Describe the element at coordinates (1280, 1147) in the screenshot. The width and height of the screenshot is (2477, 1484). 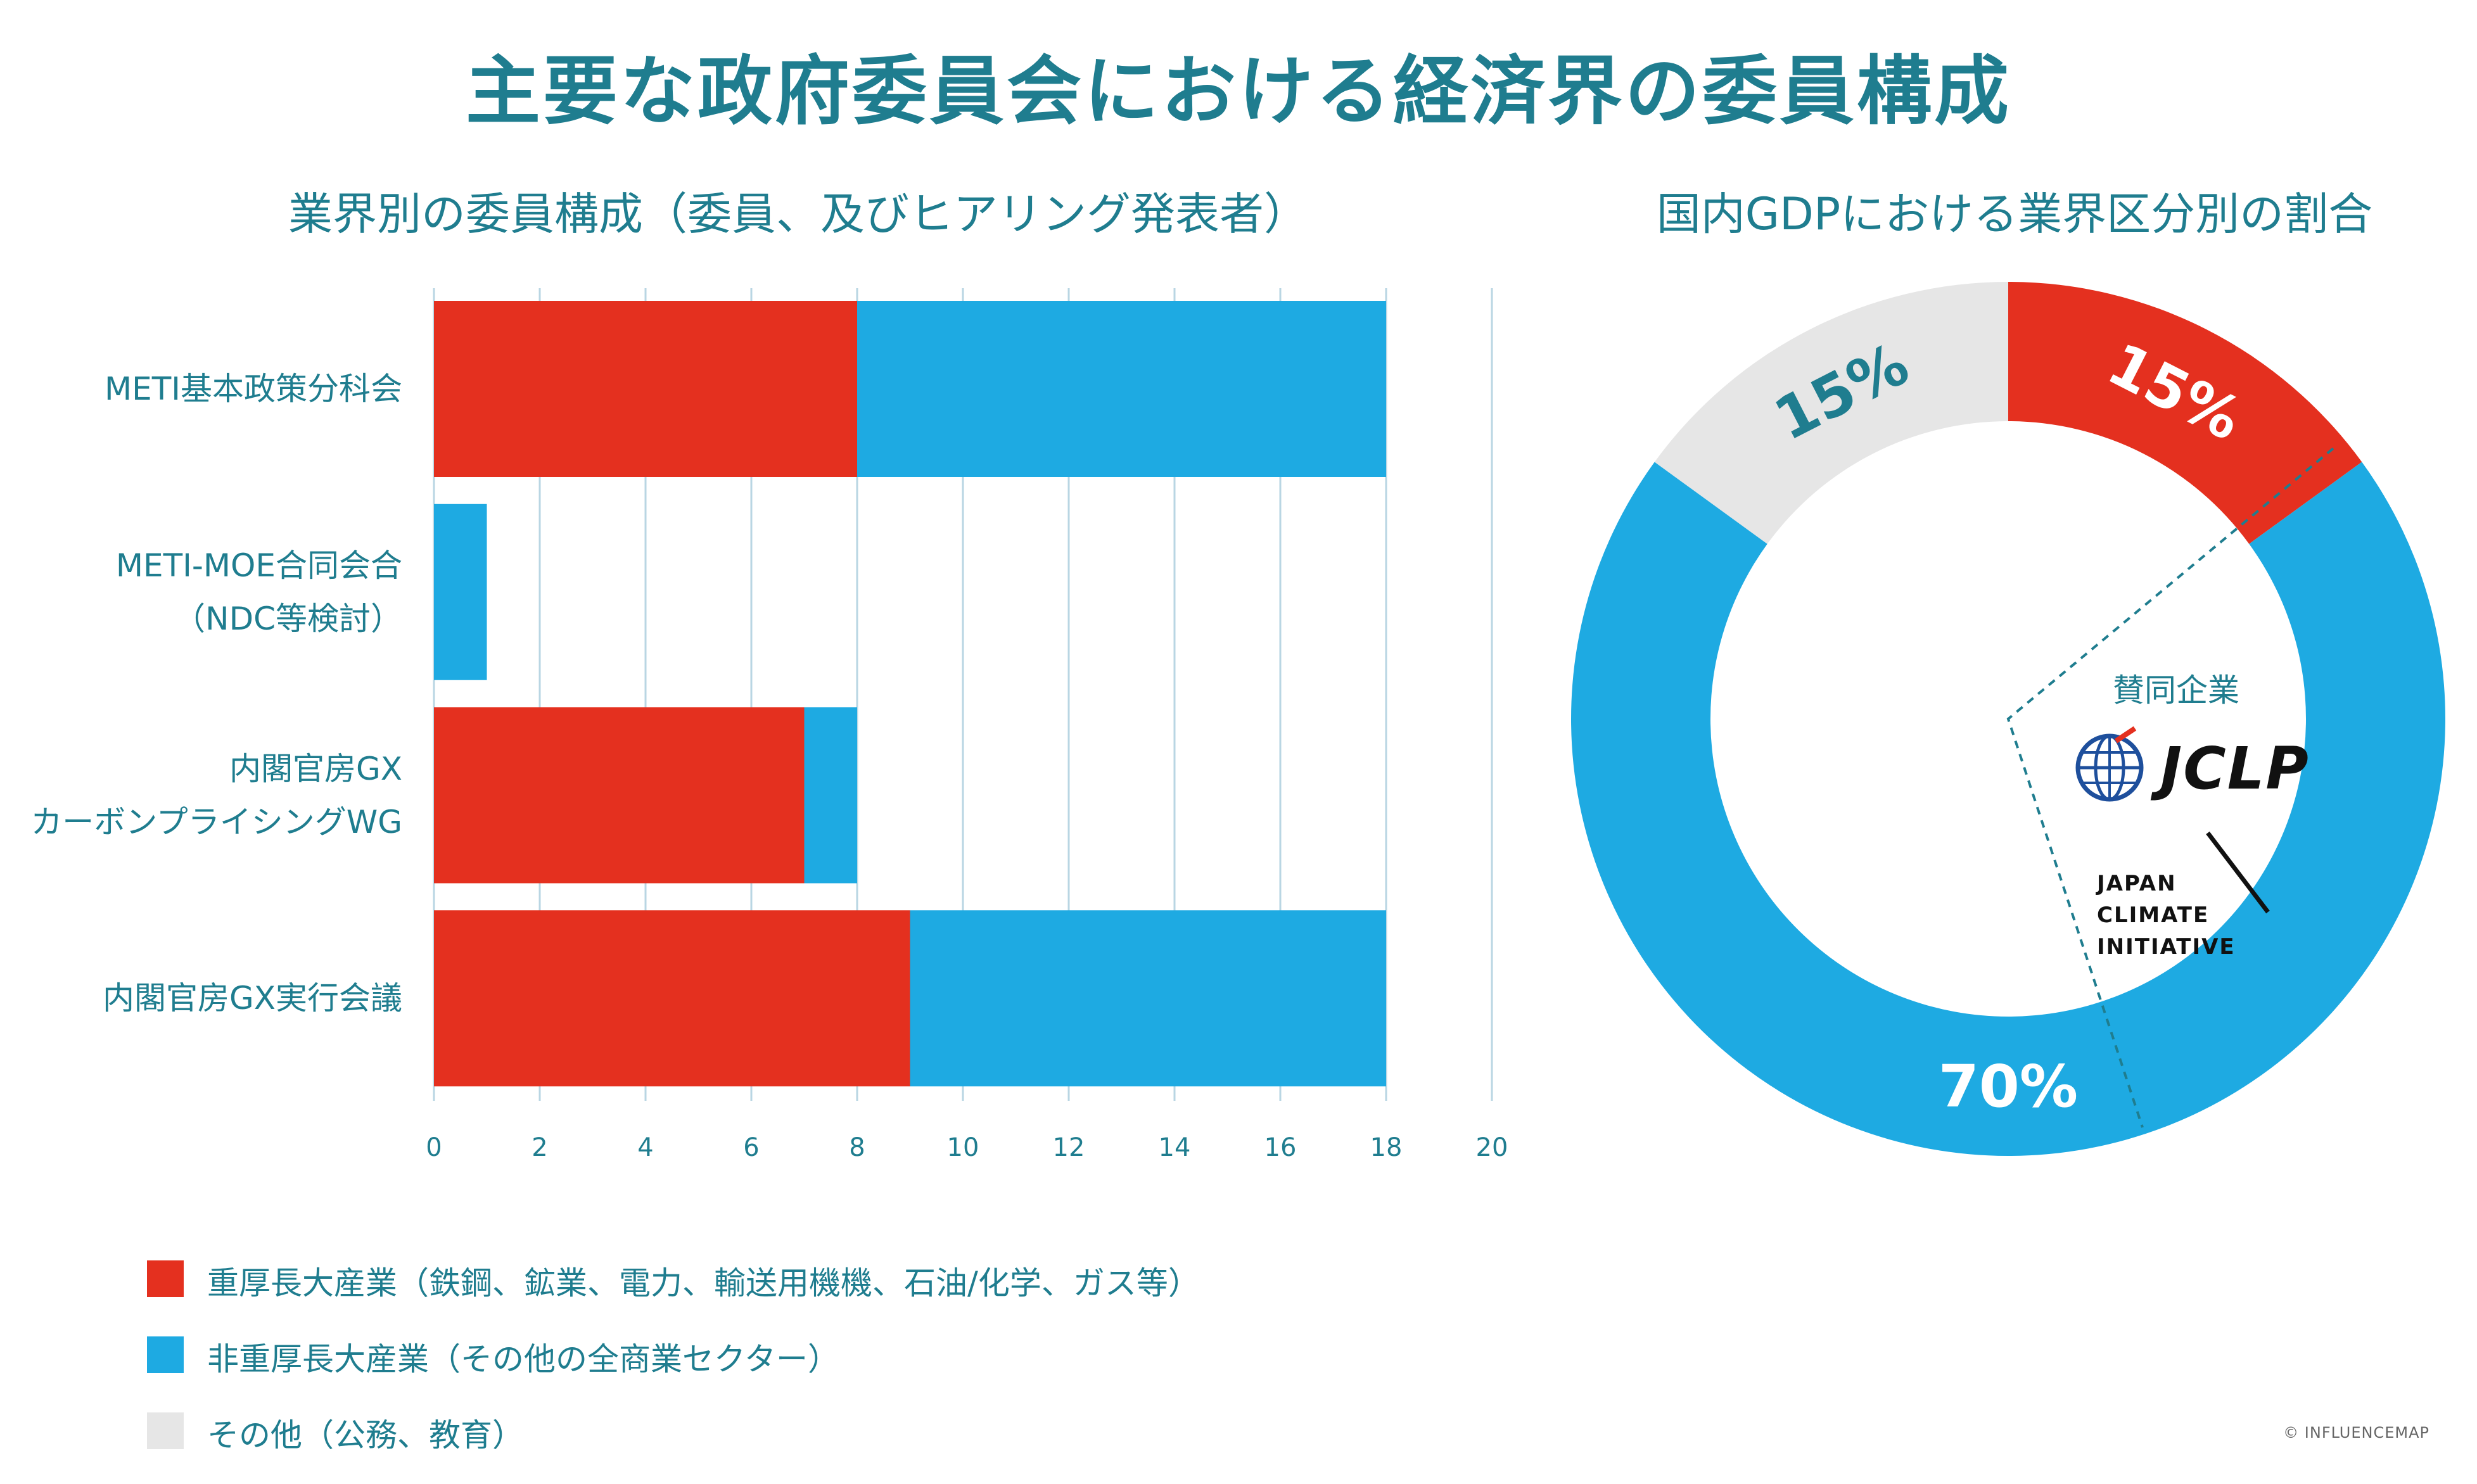
I see `x-tick-label-16: 16` at that location.